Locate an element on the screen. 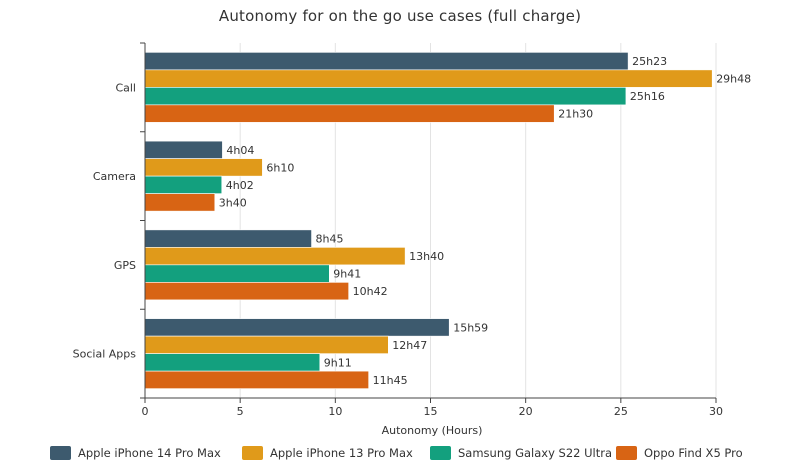 This screenshot has width=800, height=472. legend-label: Apple iPhone 13 Pro Max is located at coordinates (341, 453).